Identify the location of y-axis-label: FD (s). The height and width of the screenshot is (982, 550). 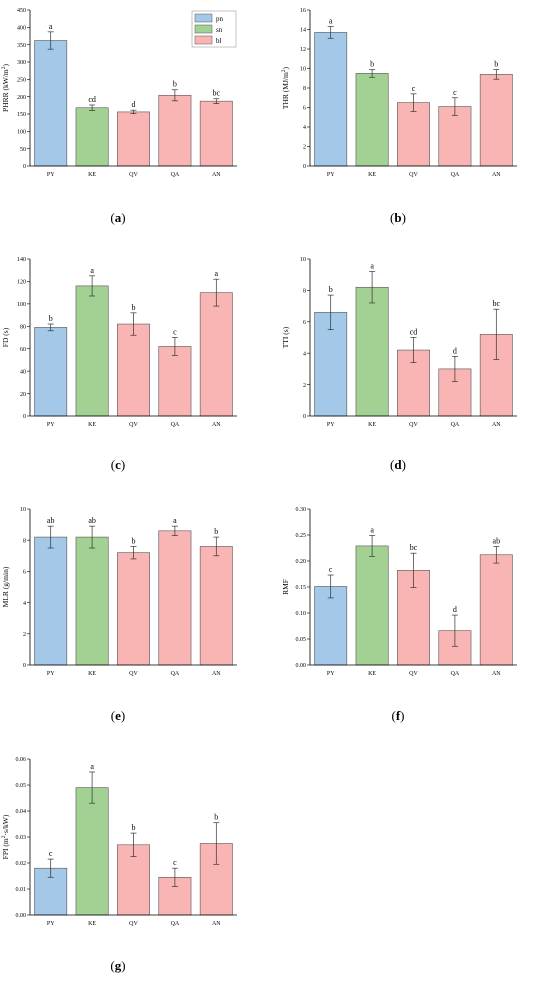
(5, 337).